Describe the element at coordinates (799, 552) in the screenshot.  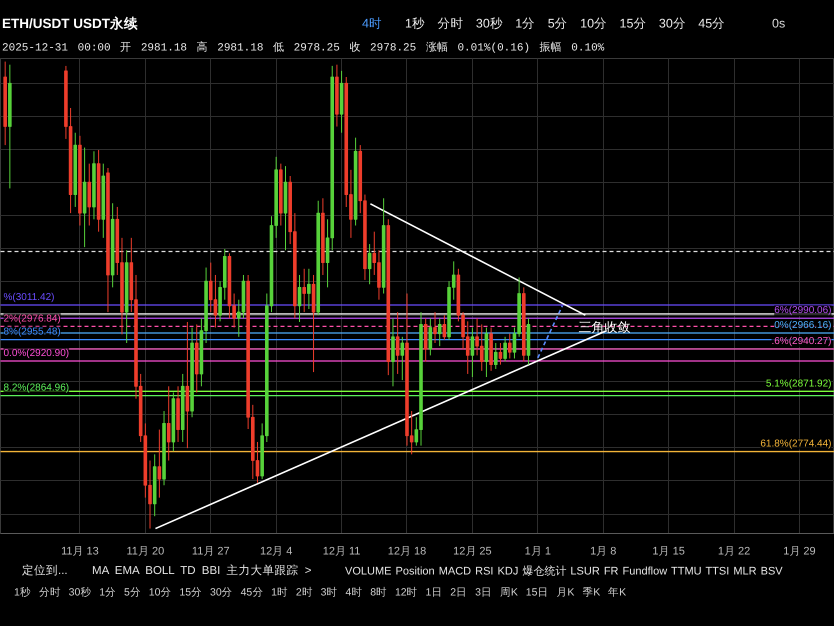
I see `x-tick-label: 1月 29` at that location.